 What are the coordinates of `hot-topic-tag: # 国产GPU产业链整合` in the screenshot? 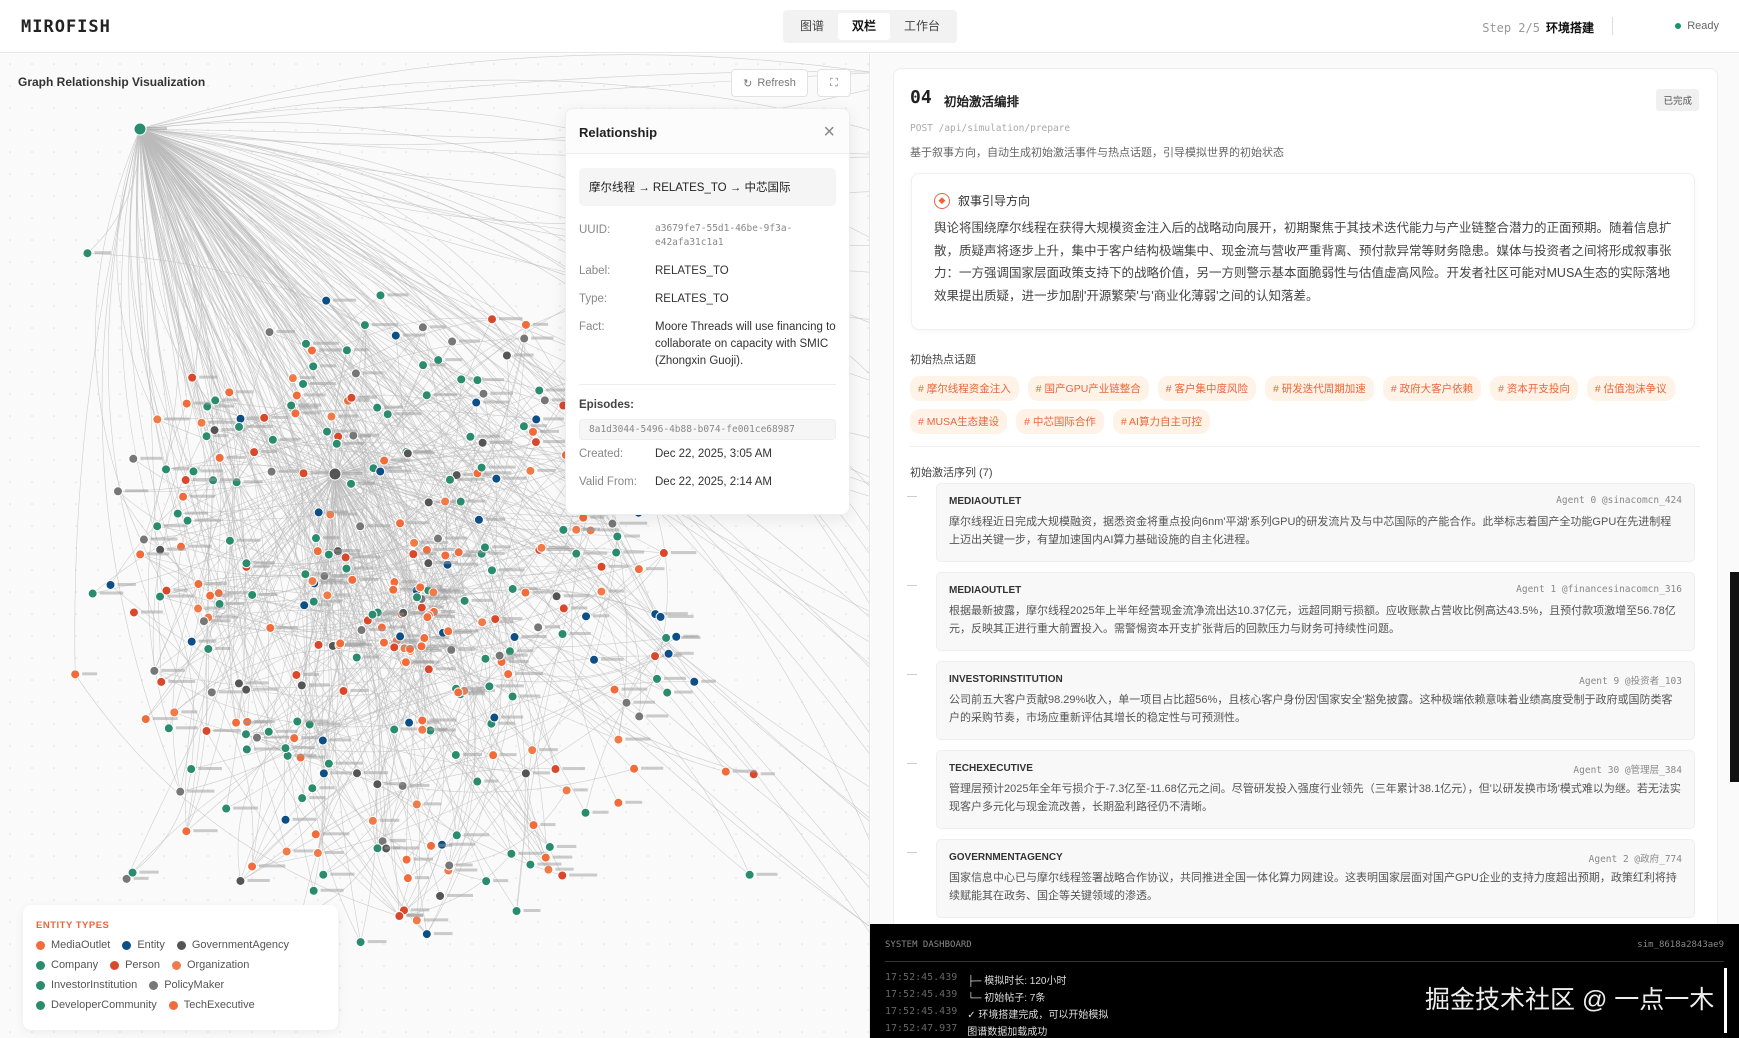 It's located at (1088, 388).